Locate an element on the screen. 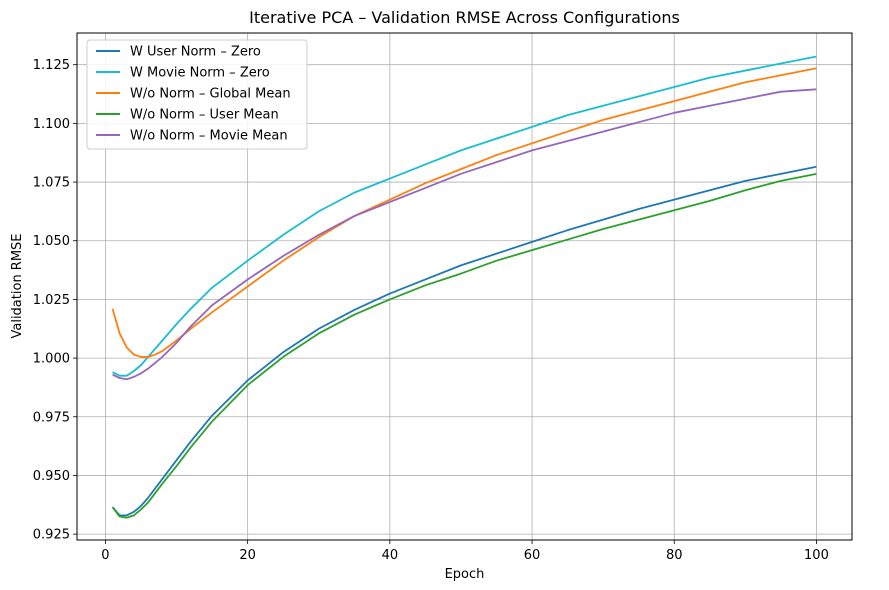 This screenshot has height=590, width=889. x-tick-label: 80 is located at coordinates (674, 555).